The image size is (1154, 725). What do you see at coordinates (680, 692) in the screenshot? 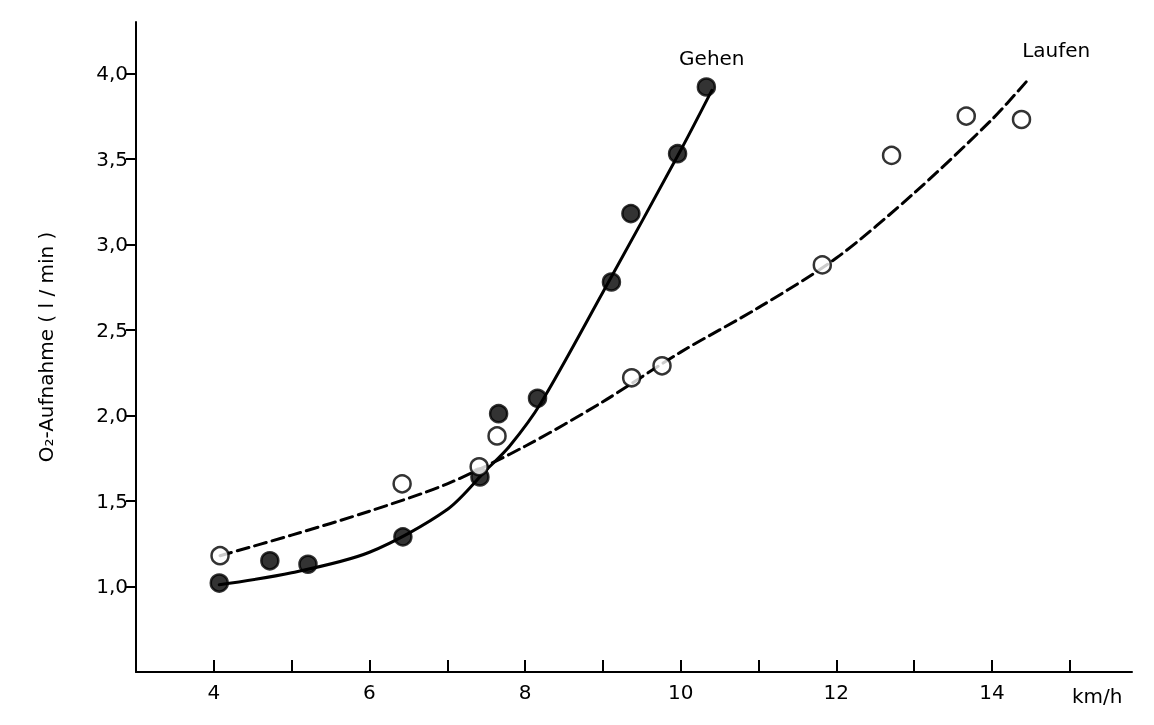
I see `x-tick-label: 10` at bounding box center [680, 692].